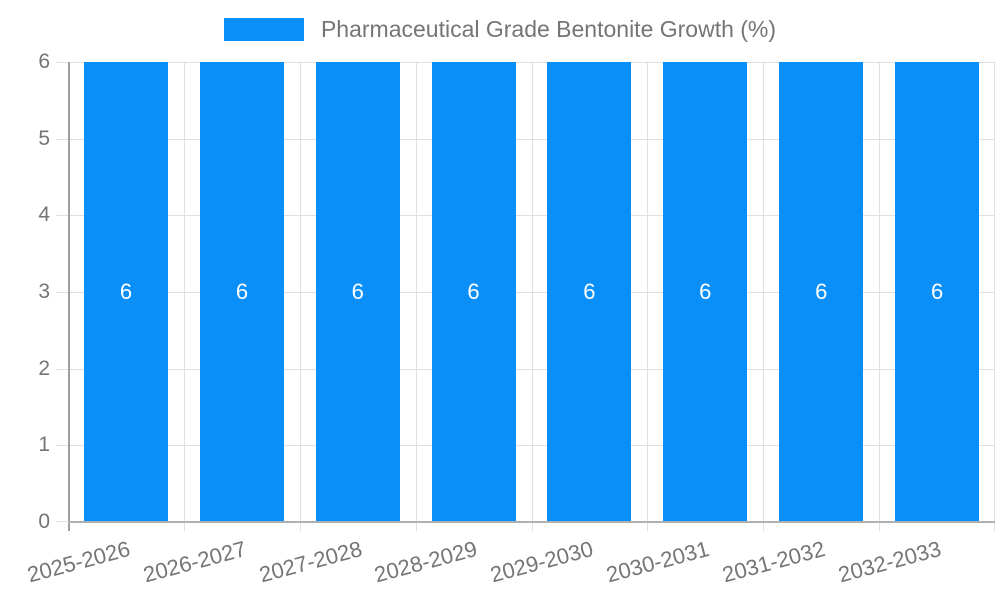  I want to click on bar-2028-2029: 6, so click(473, 292).